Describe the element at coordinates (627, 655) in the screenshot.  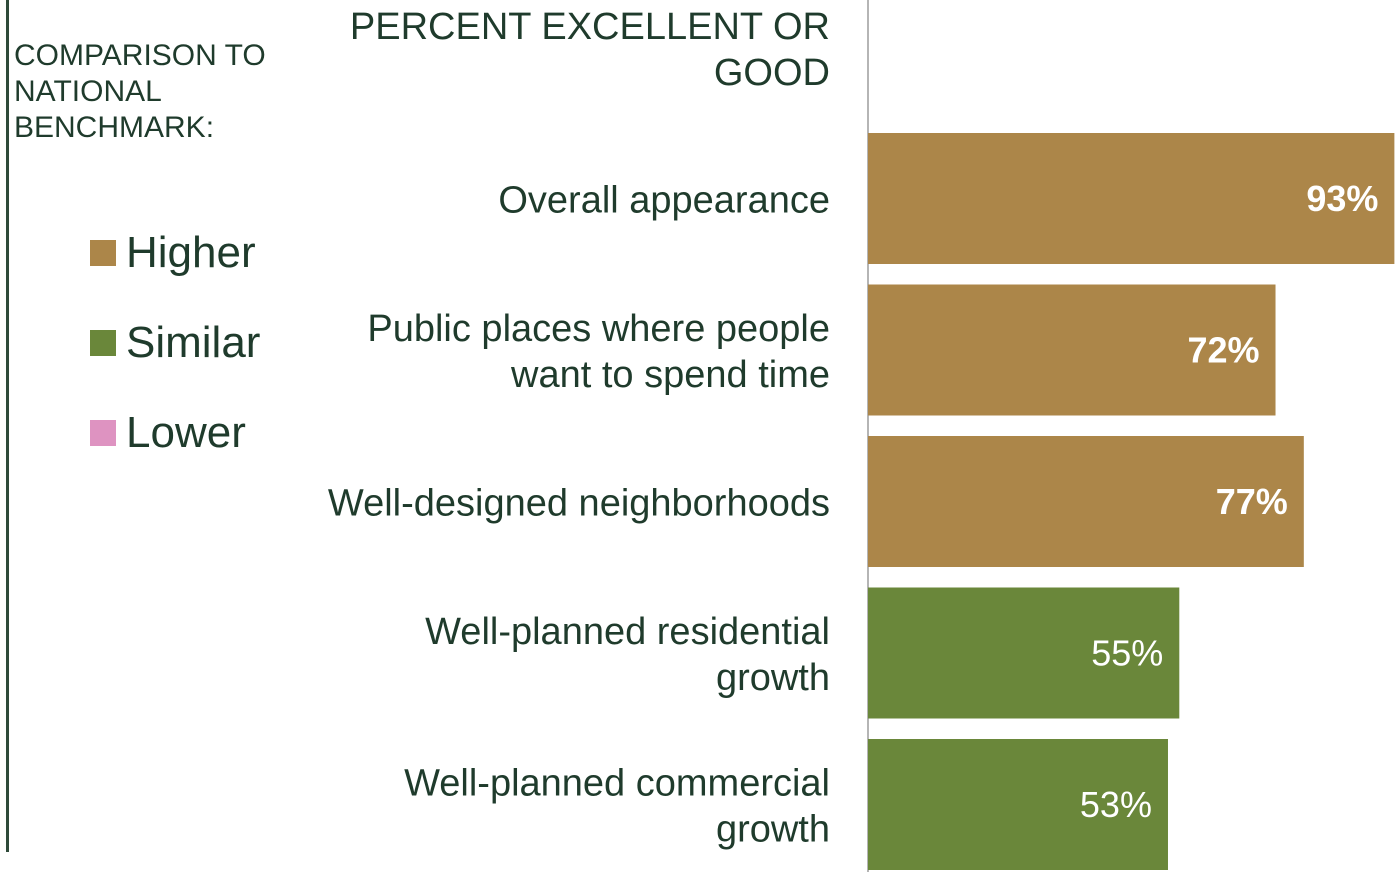
I see `category-label-4: Well-planned residential growth` at that location.